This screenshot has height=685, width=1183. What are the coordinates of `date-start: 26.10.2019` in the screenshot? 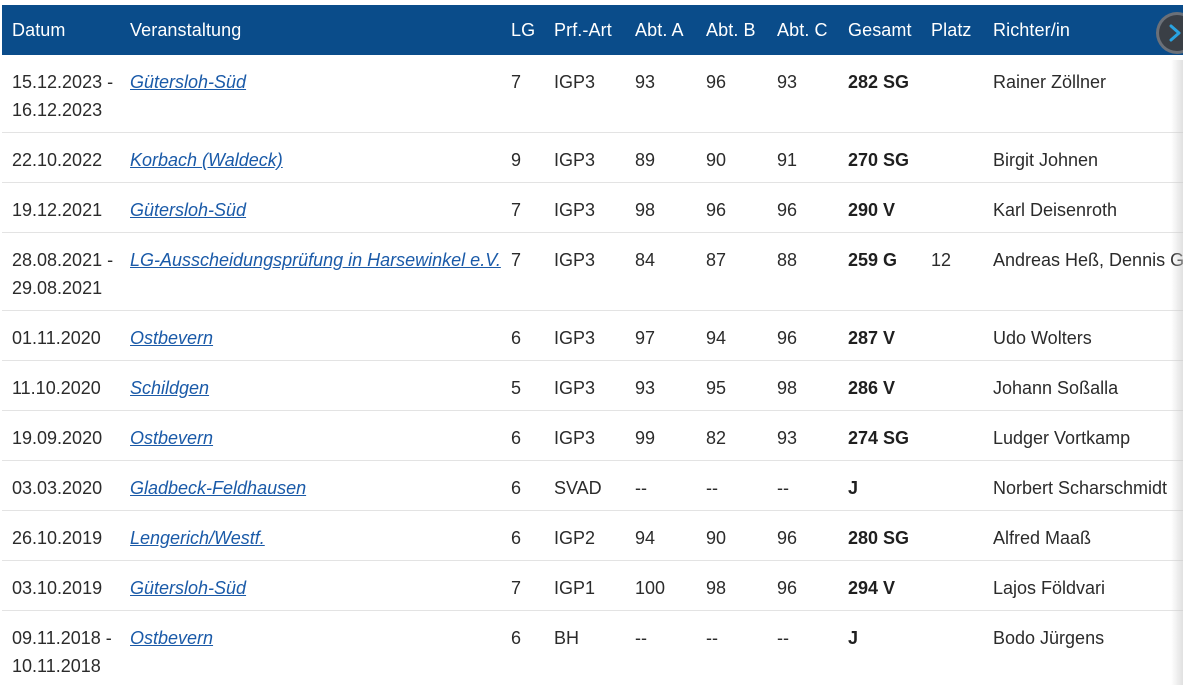 It's located at (57, 538).